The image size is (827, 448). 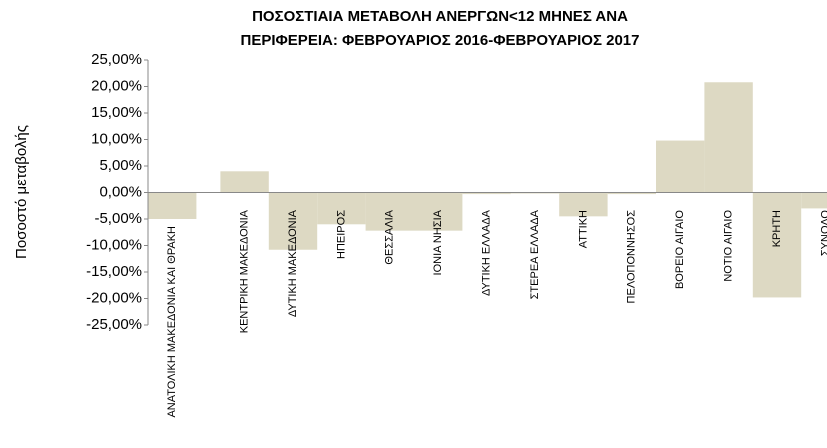 I want to click on x-tick-label: ΘΕΣΣΑΛΙΑ, so click(x=390, y=236).